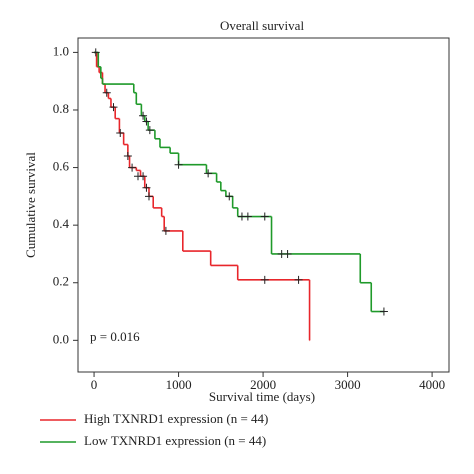 The width and height of the screenshot is (474, 474). What do you see at coordinates (61, 281) in the screenshot?
I see `y-tick-label: 0.2` at bounding box center [61, 281].